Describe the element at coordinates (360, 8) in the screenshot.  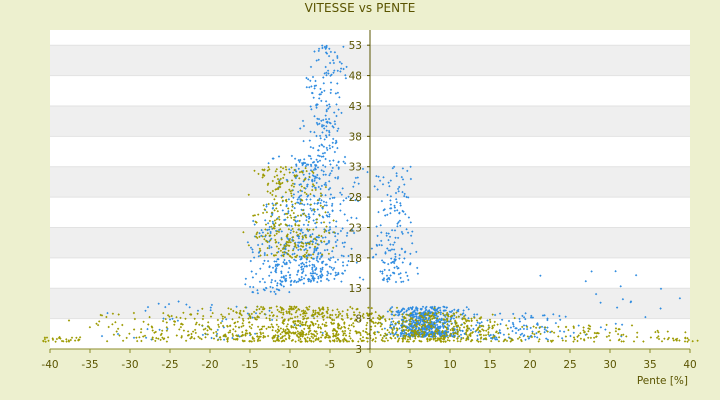
I see `chart-title: VITESSE vs PENTE` at that location.